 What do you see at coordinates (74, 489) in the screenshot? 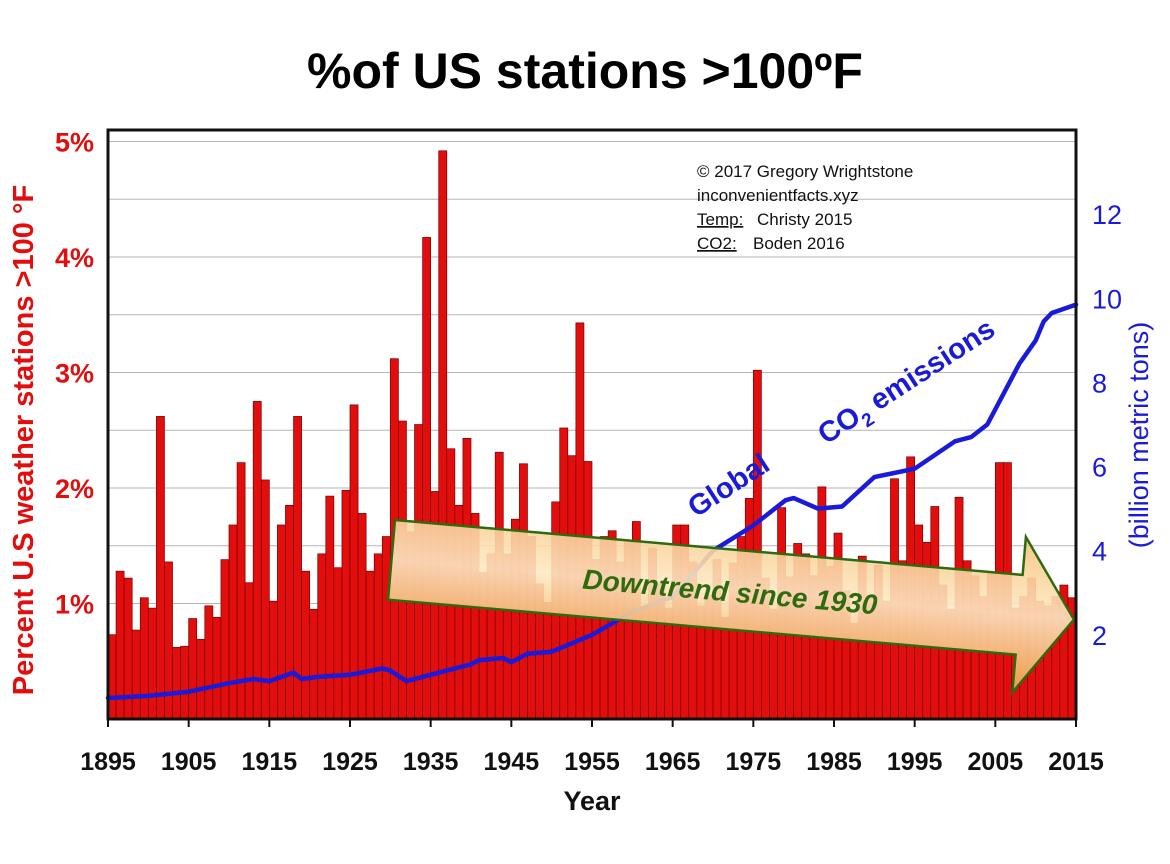
I see `y-tick-left: 2%` at bounding box center [74, 489].